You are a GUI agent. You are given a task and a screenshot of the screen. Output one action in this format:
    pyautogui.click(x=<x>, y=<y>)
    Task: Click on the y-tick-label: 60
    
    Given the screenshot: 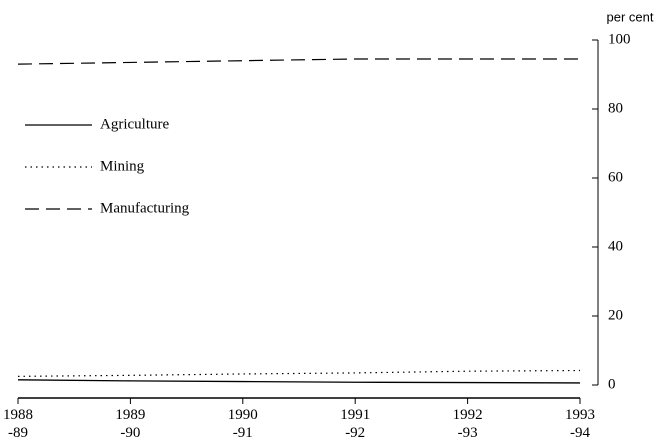 What is the action you would take?
    pyautogui.click(x=615, y=177)
    